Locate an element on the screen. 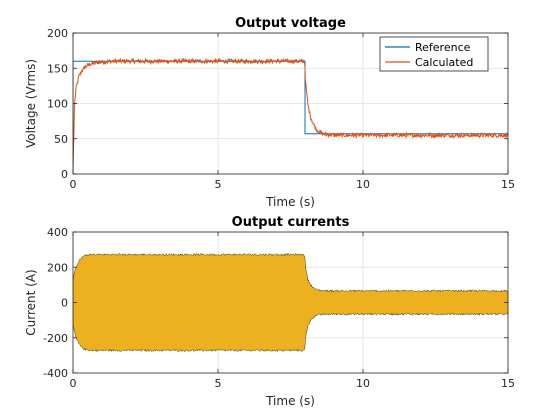 Image resolution: width=560 pixels, height=420 pixels. y-tick-label: 100 is located at coordinates (57, 104).